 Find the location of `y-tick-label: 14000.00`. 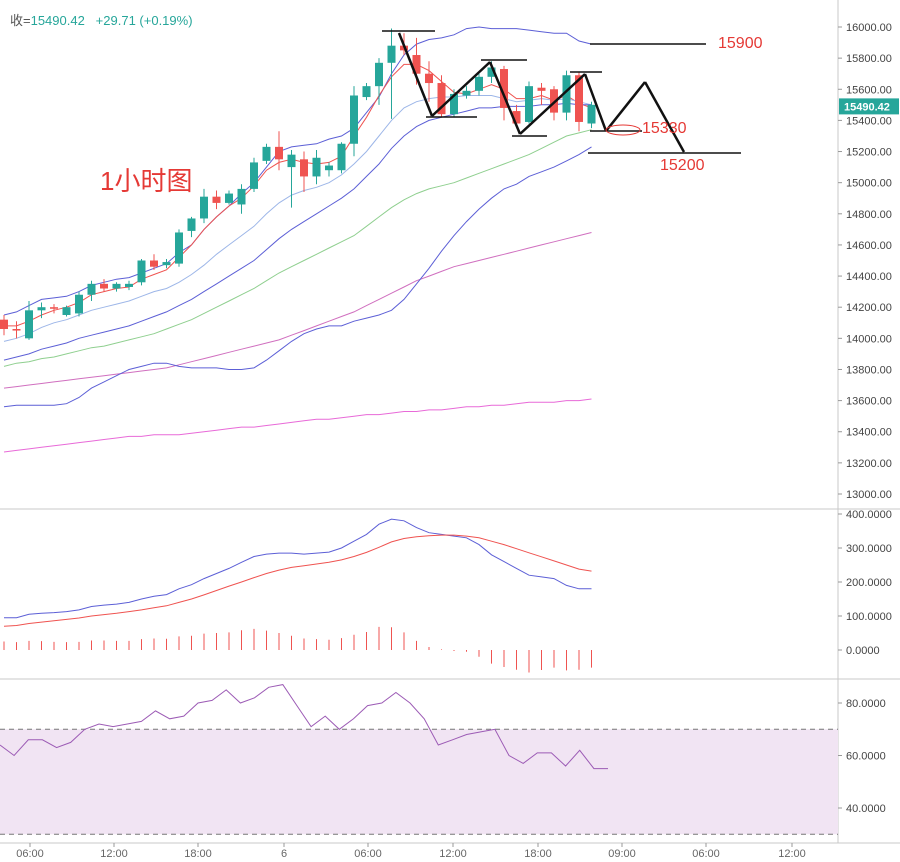

y-tick-label: 14000.00 is located at coordinates (869, 339).